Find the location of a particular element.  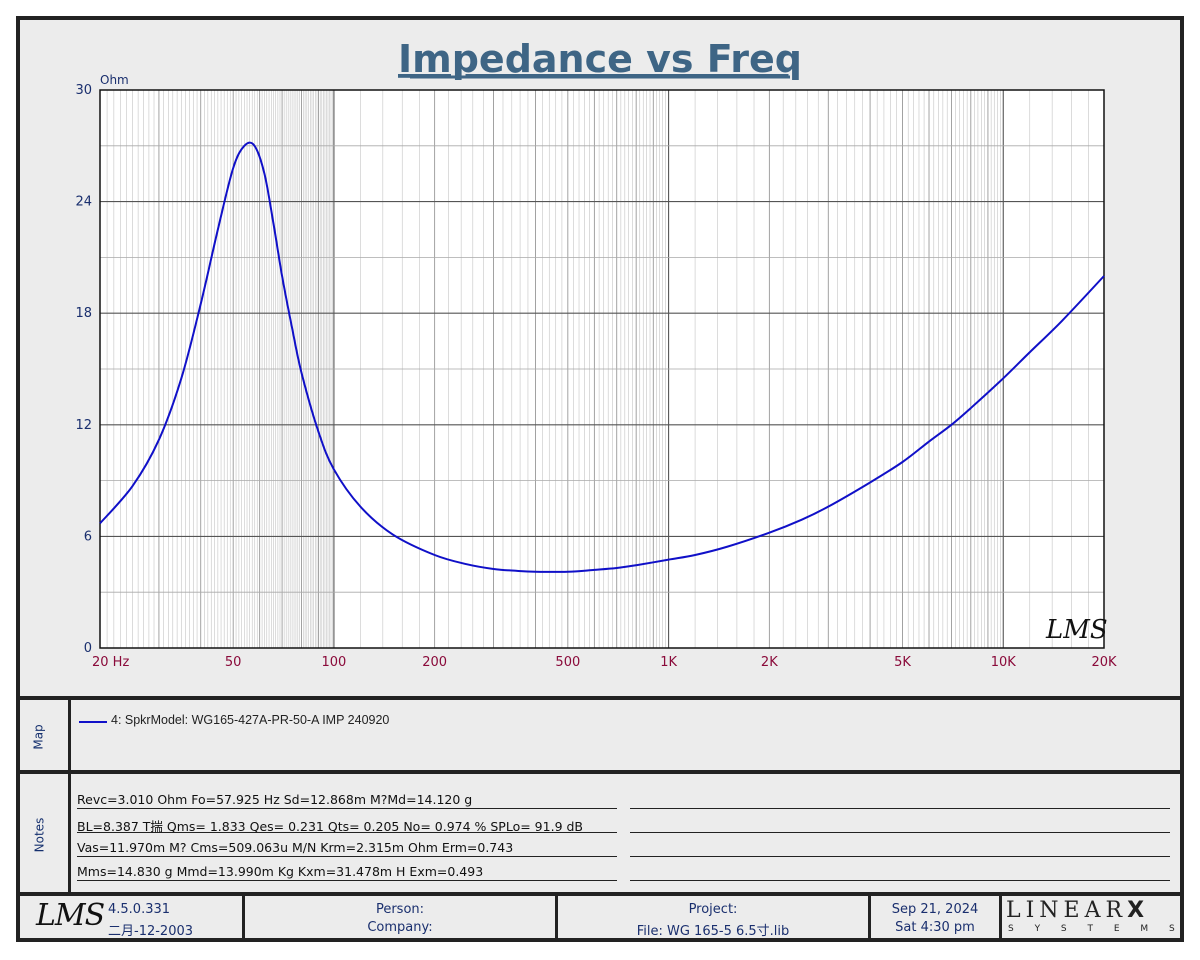

notes-side-box is located at coordinates (45, 833).